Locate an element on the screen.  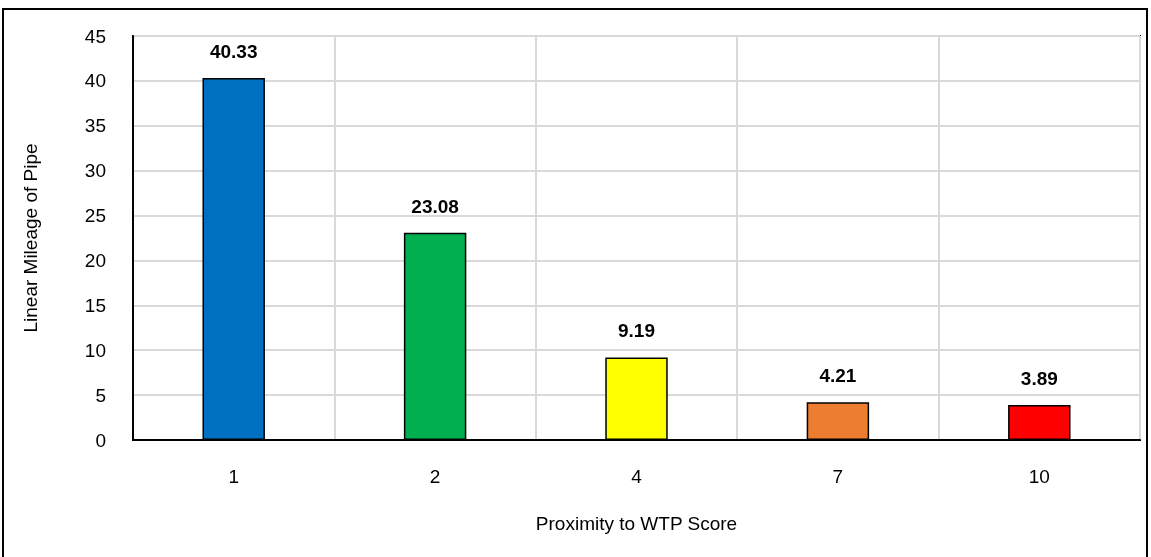
data-label: 4.21 is located at coordinates (838, 376).